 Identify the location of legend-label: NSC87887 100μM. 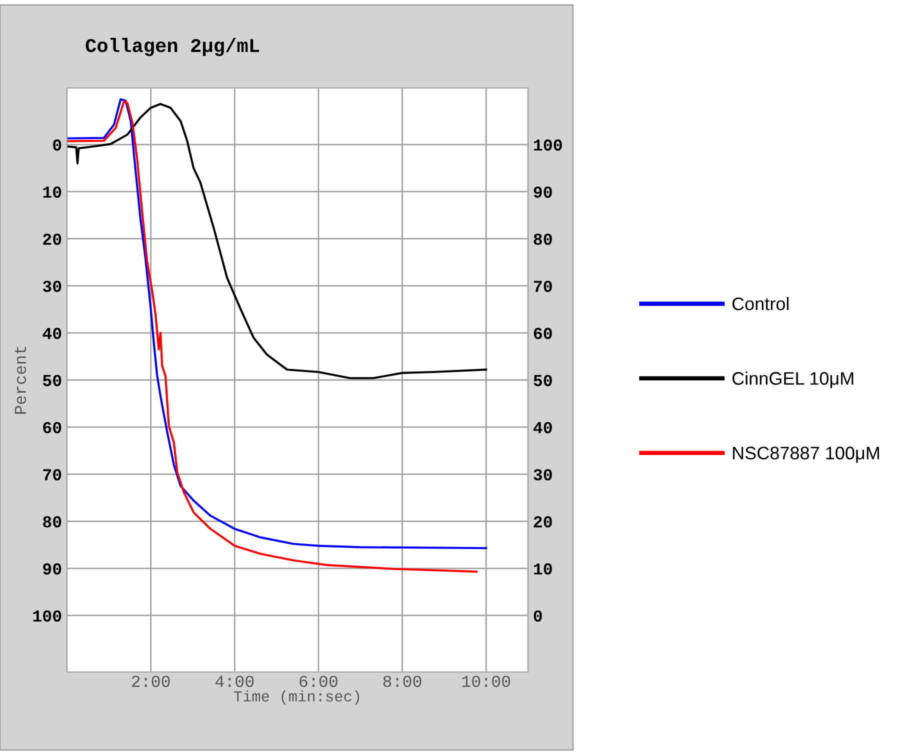
(806, 454).